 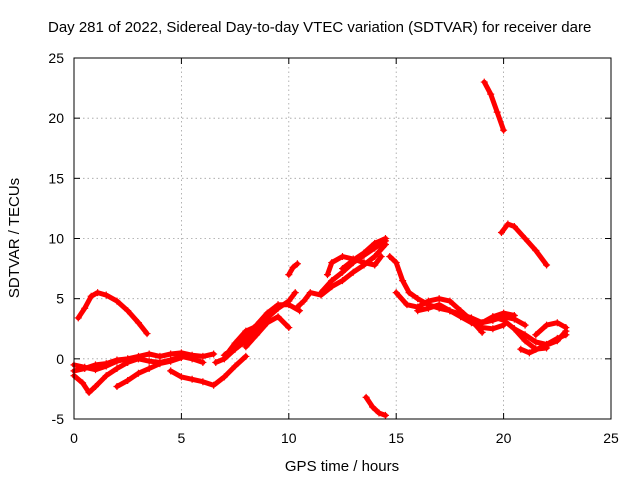 What do you see at coordinates (56, 58) in the screenshot?
I see `y-tick-label: 25` at bounding box center [56, 58].